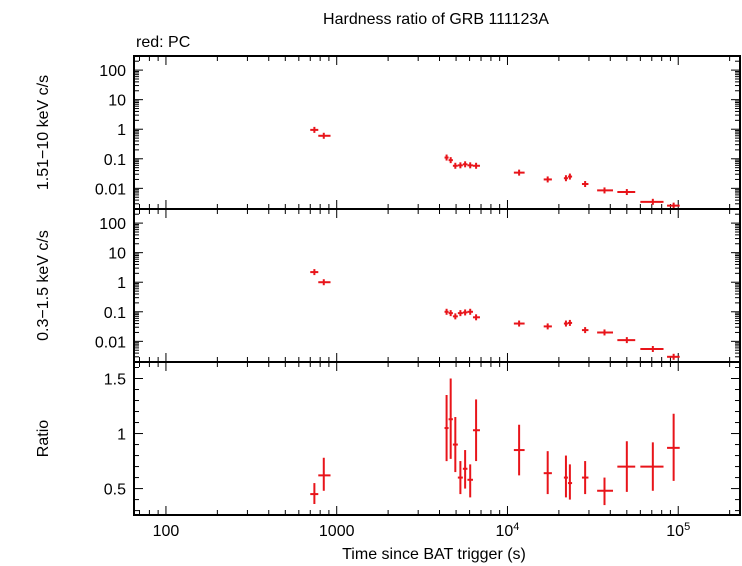  Describe the element at coordinates (43, 438) in the screenshot. I see `y-axis-label: Ratio` at that location.